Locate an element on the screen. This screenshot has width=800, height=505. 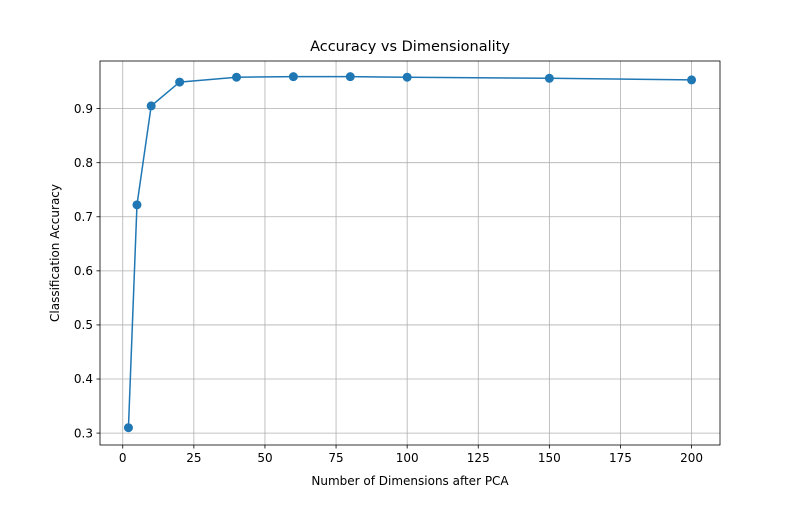
y-tick-label: 0.8 is located at coordinates (83, 163).